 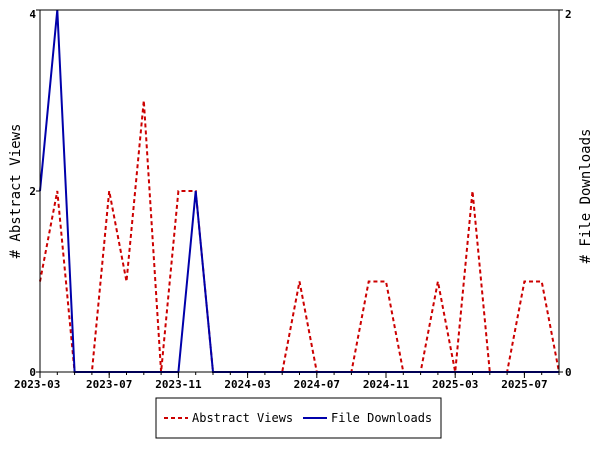 I want to click on legend-label-file-downloads: File Downloads, so click(x=381, y=418).